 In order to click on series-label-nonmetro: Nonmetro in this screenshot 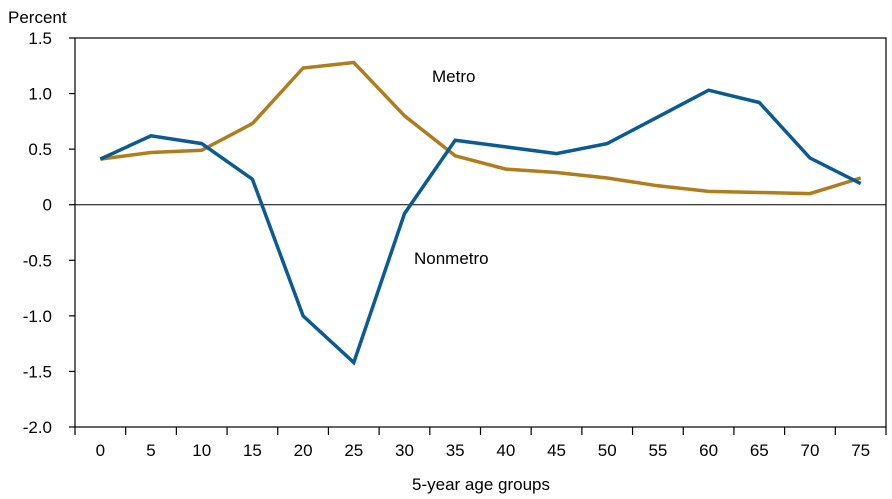, I will do `click(451, 258)`.